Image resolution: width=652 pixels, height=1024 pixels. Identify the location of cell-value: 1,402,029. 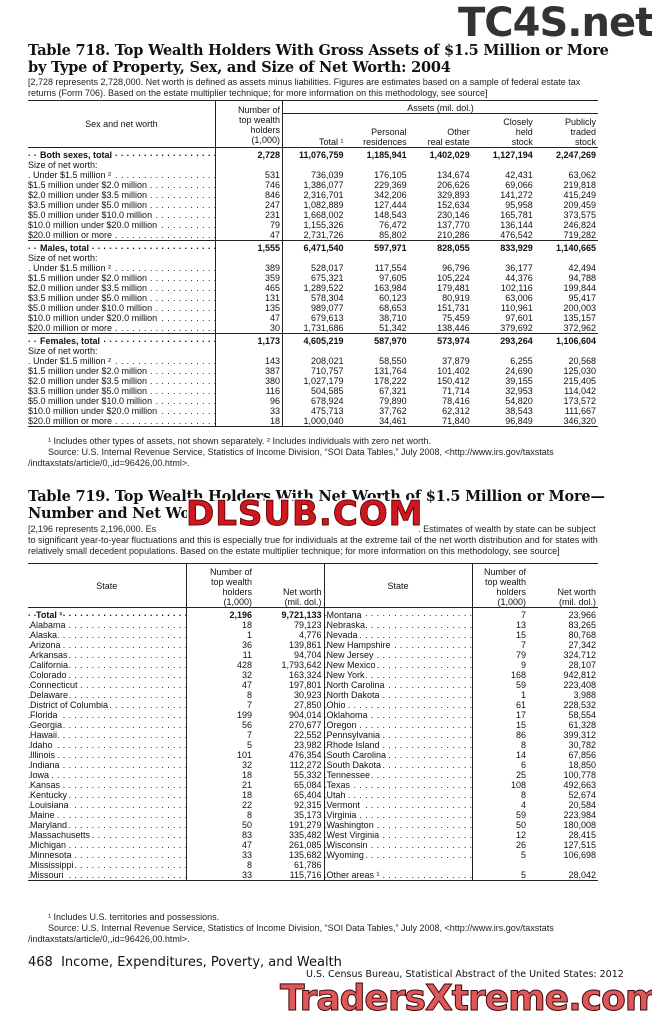
(449, 155).